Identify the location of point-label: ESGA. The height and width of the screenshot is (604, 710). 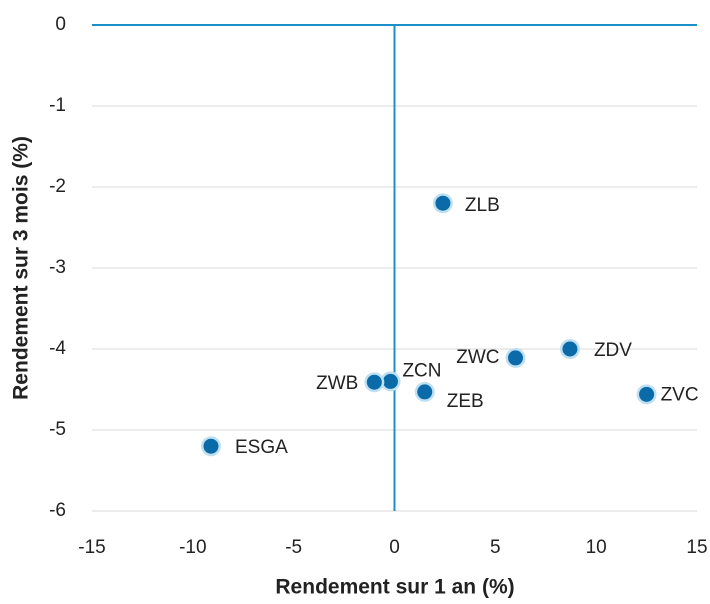
(261, 447).